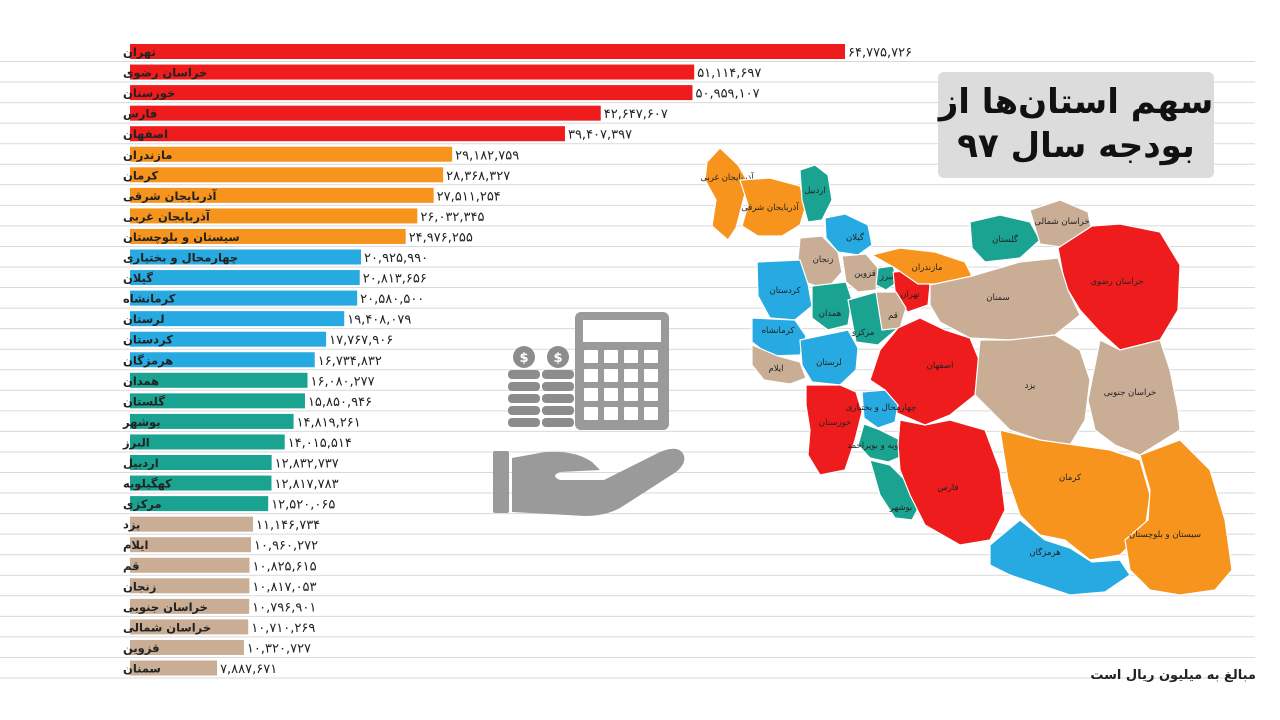 Image resolution: width=1280 pixels, height=720 pixels. I want to click on category-label: سیستان و بلوچستان, so click(181, 237).